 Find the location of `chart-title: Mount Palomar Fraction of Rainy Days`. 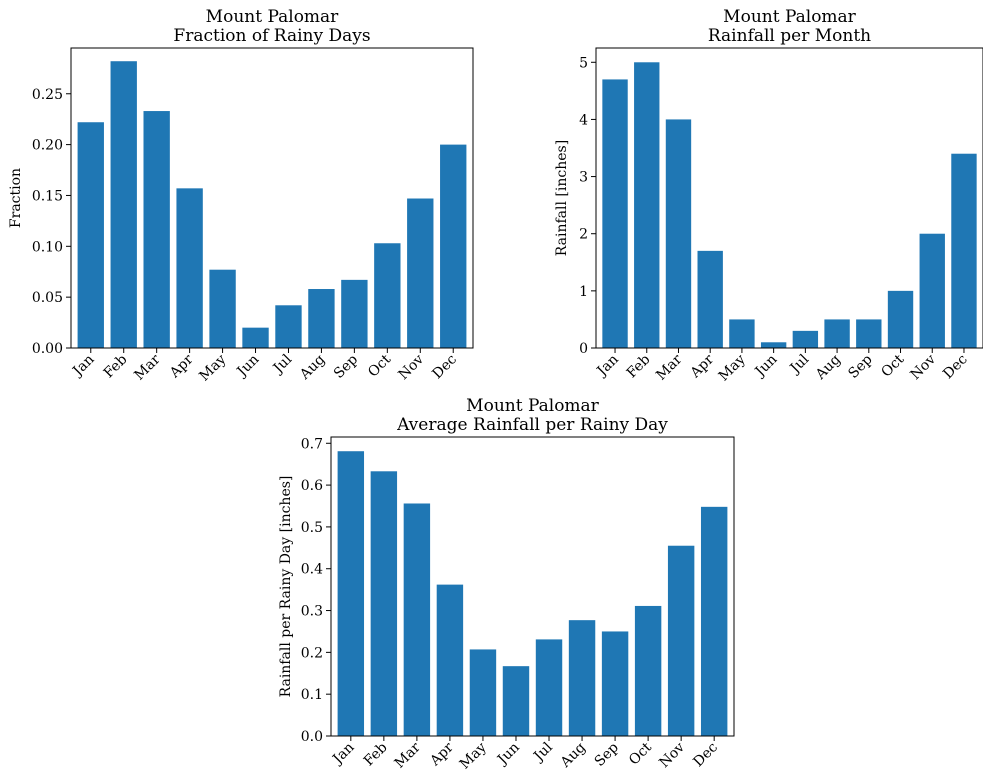

chart-title: Mount Palomar Fraction of Rainy Days is located at coordinates (271, 26).